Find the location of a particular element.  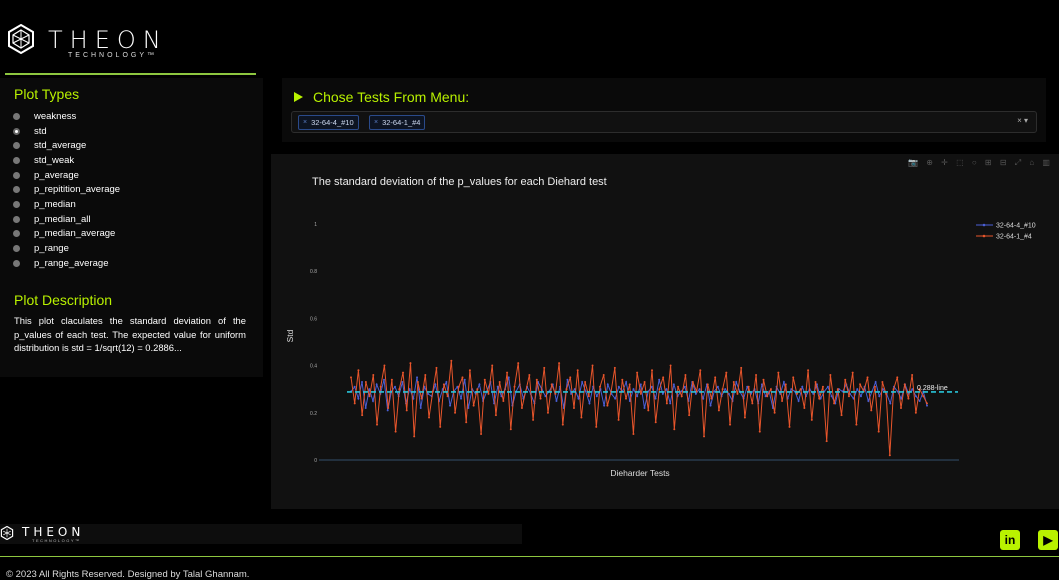

plot-type-option: p_median_all is located at coordinates (66, 219).